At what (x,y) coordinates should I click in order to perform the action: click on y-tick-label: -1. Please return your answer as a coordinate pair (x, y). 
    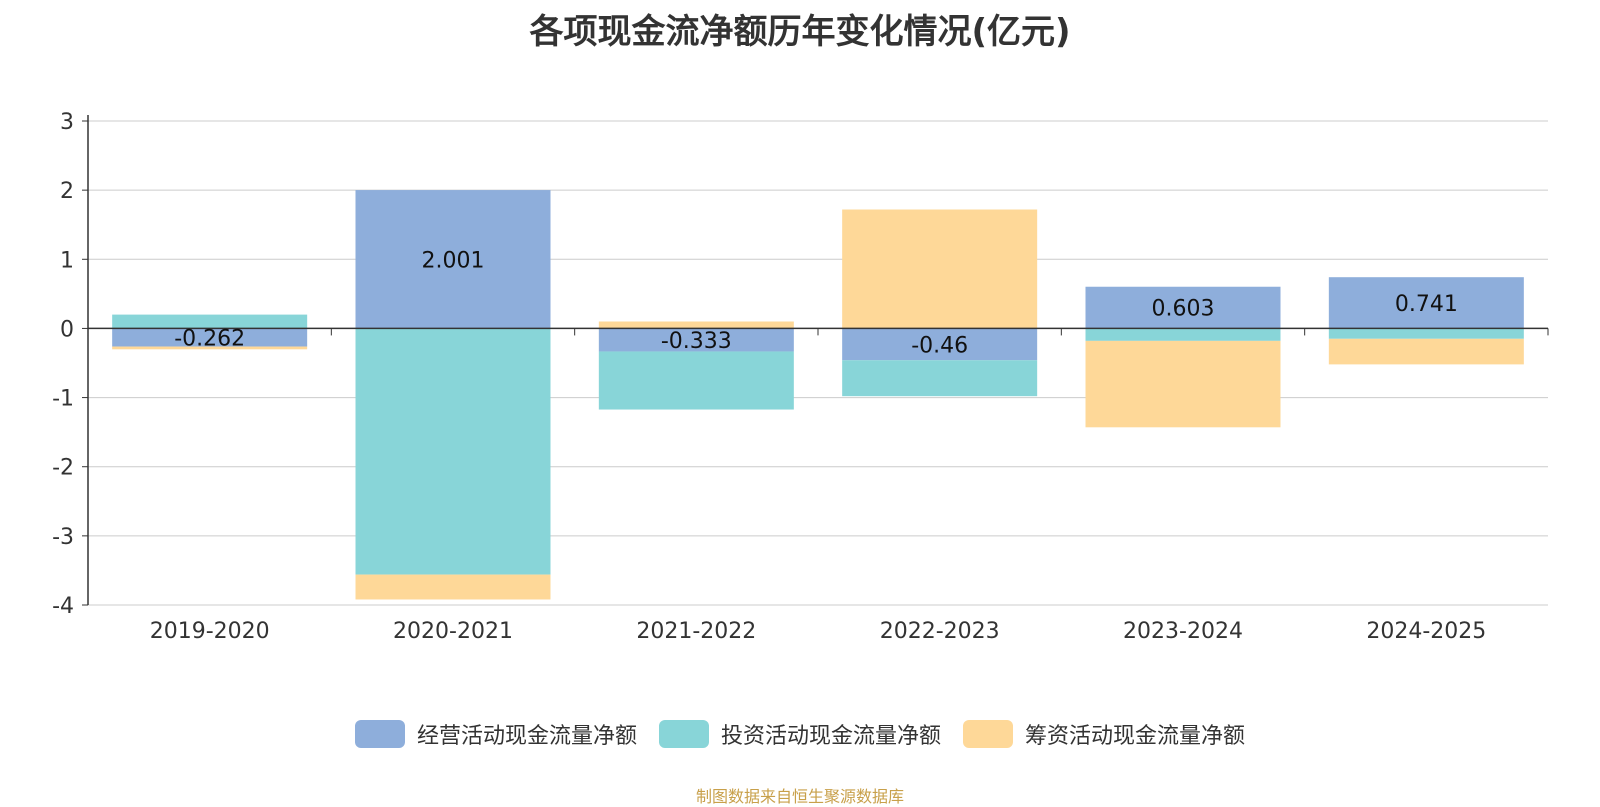
    Looking at the image, I should click on (63, 399).